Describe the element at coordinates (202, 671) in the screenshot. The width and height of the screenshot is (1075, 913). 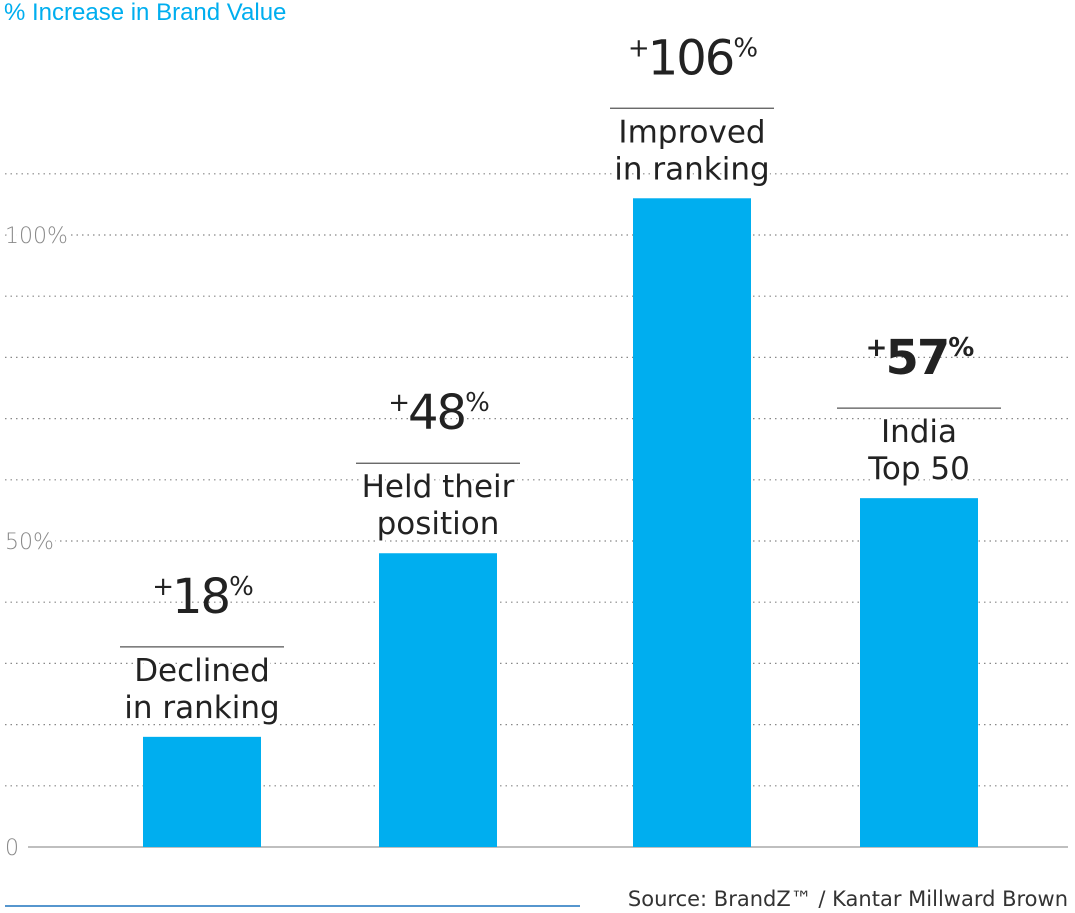
I see `category-label: Declined` at that location.